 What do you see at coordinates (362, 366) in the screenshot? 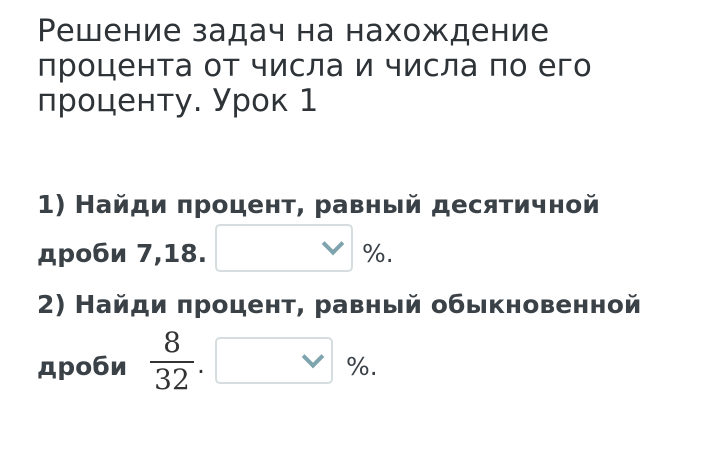
I see `question-2-percent-suffix: %.` at bounding box center [362, 366].